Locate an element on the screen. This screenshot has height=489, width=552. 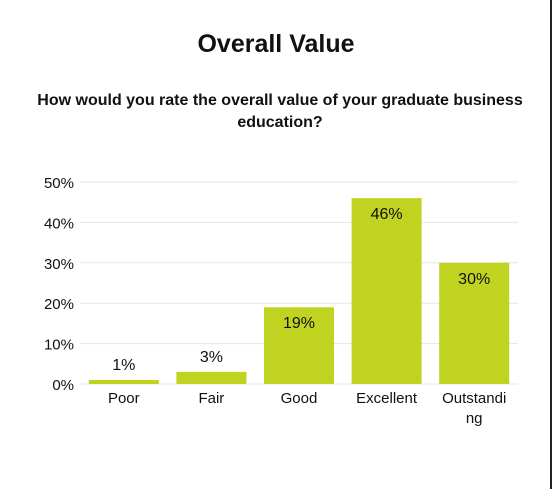
data-label: 46% is located at coordinates (387, 214).